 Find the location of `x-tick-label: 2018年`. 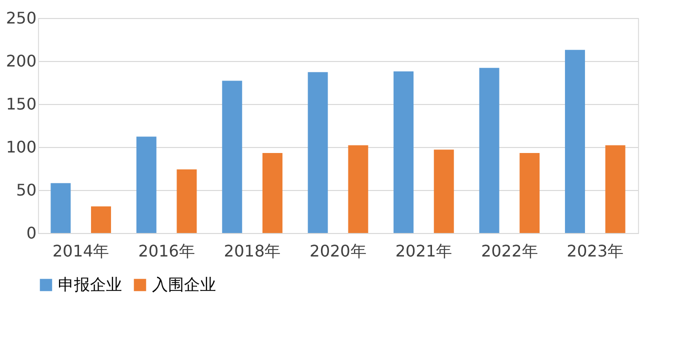

x-tick-label: 2018年 is located at coordinates (252, 251).